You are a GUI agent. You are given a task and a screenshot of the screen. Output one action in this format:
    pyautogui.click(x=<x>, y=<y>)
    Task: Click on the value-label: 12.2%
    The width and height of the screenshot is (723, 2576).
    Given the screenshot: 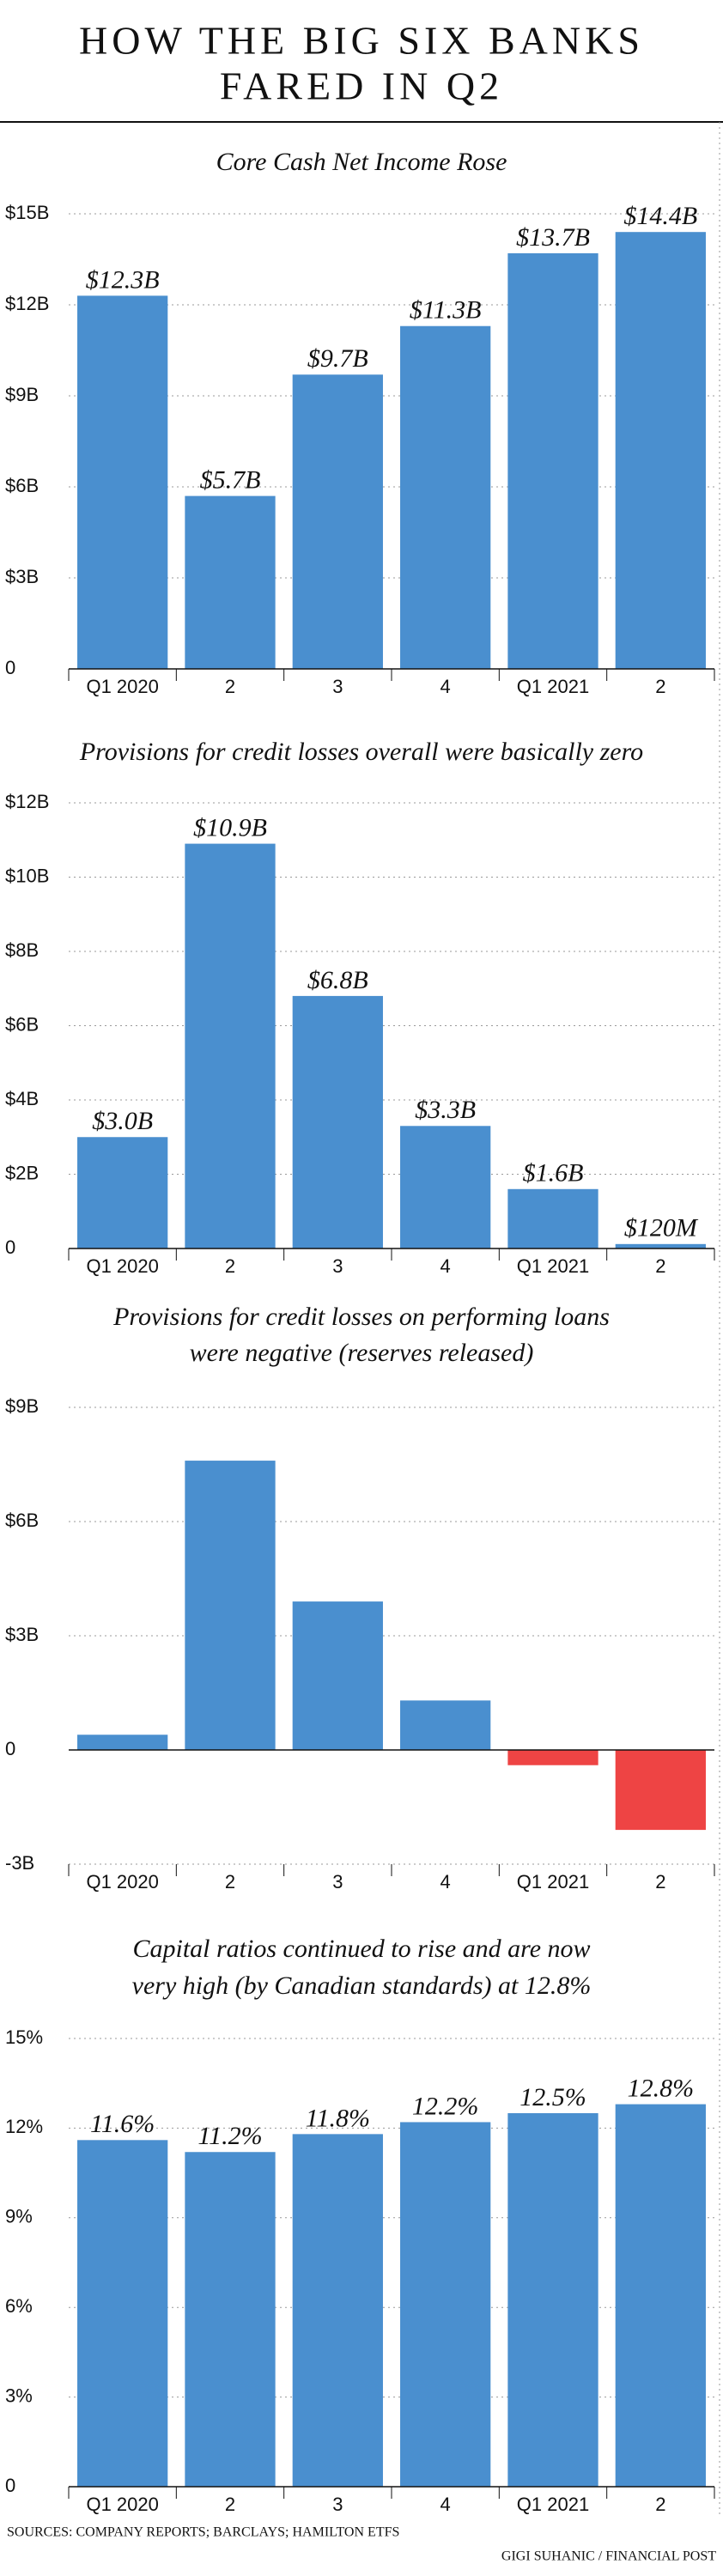 What is the action you would take?
    pyautogui.click(x=446, y=2106)
    